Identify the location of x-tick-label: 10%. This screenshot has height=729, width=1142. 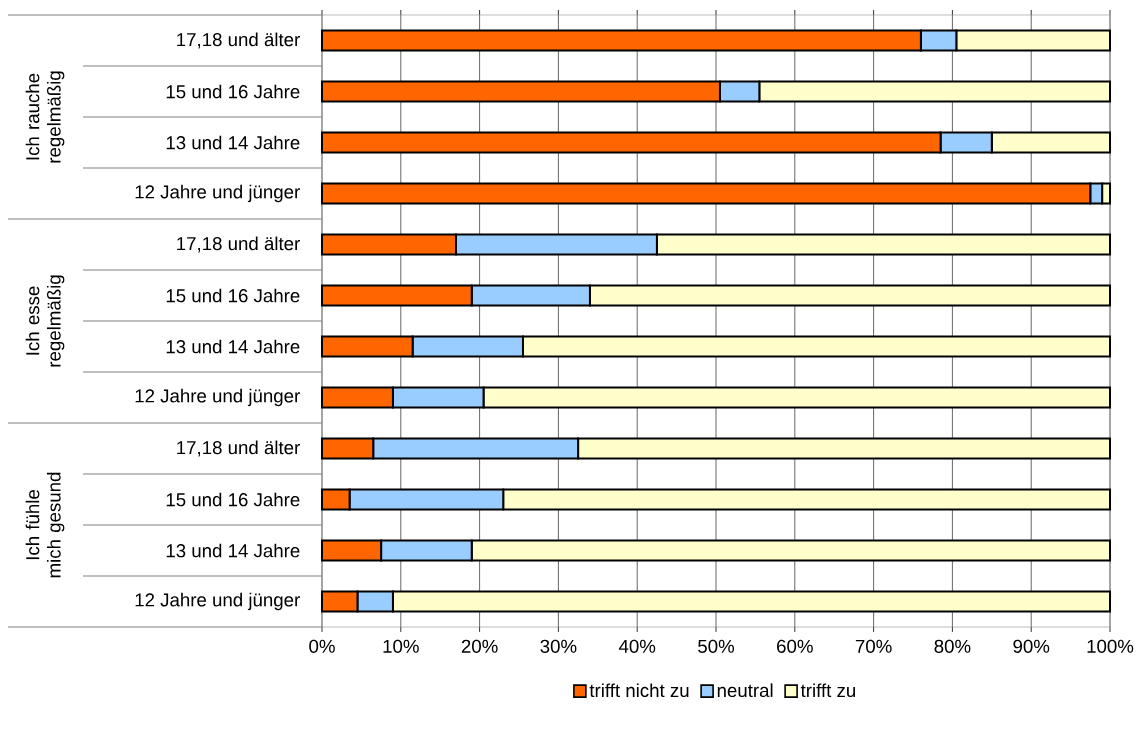
(401, 646).